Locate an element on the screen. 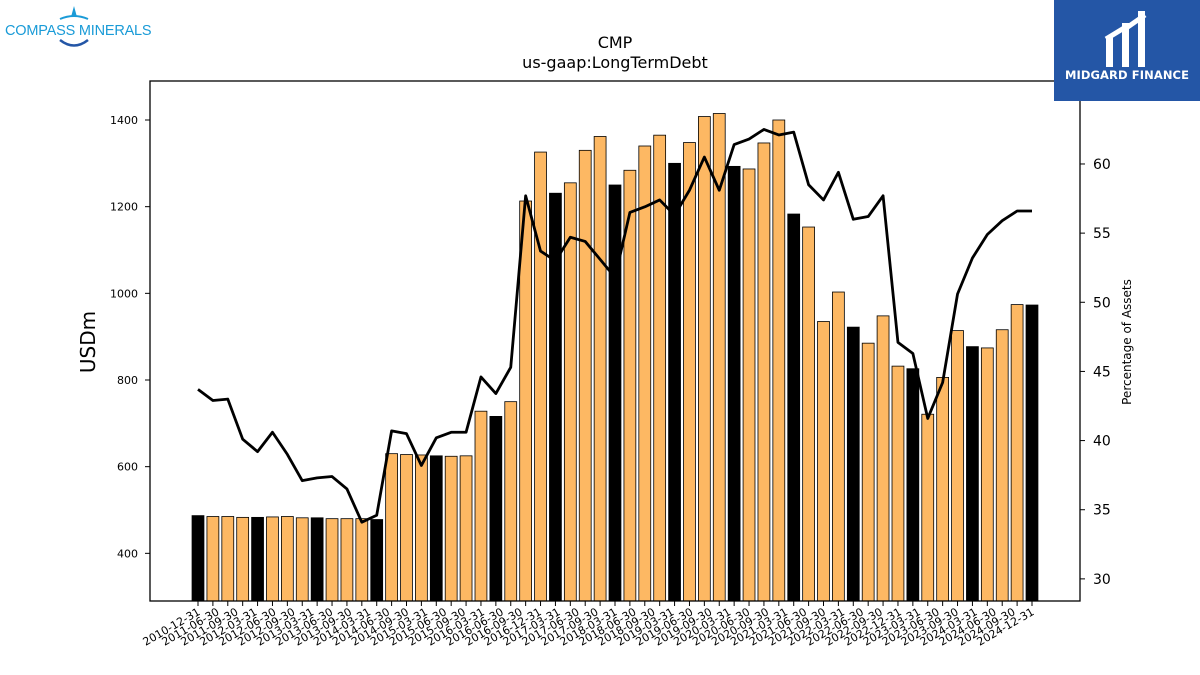 The width and height of the screenshot is (1200, 675). midgard-finance-logo: MIDGARD FINANCE is located at coordinates (1127, 50).